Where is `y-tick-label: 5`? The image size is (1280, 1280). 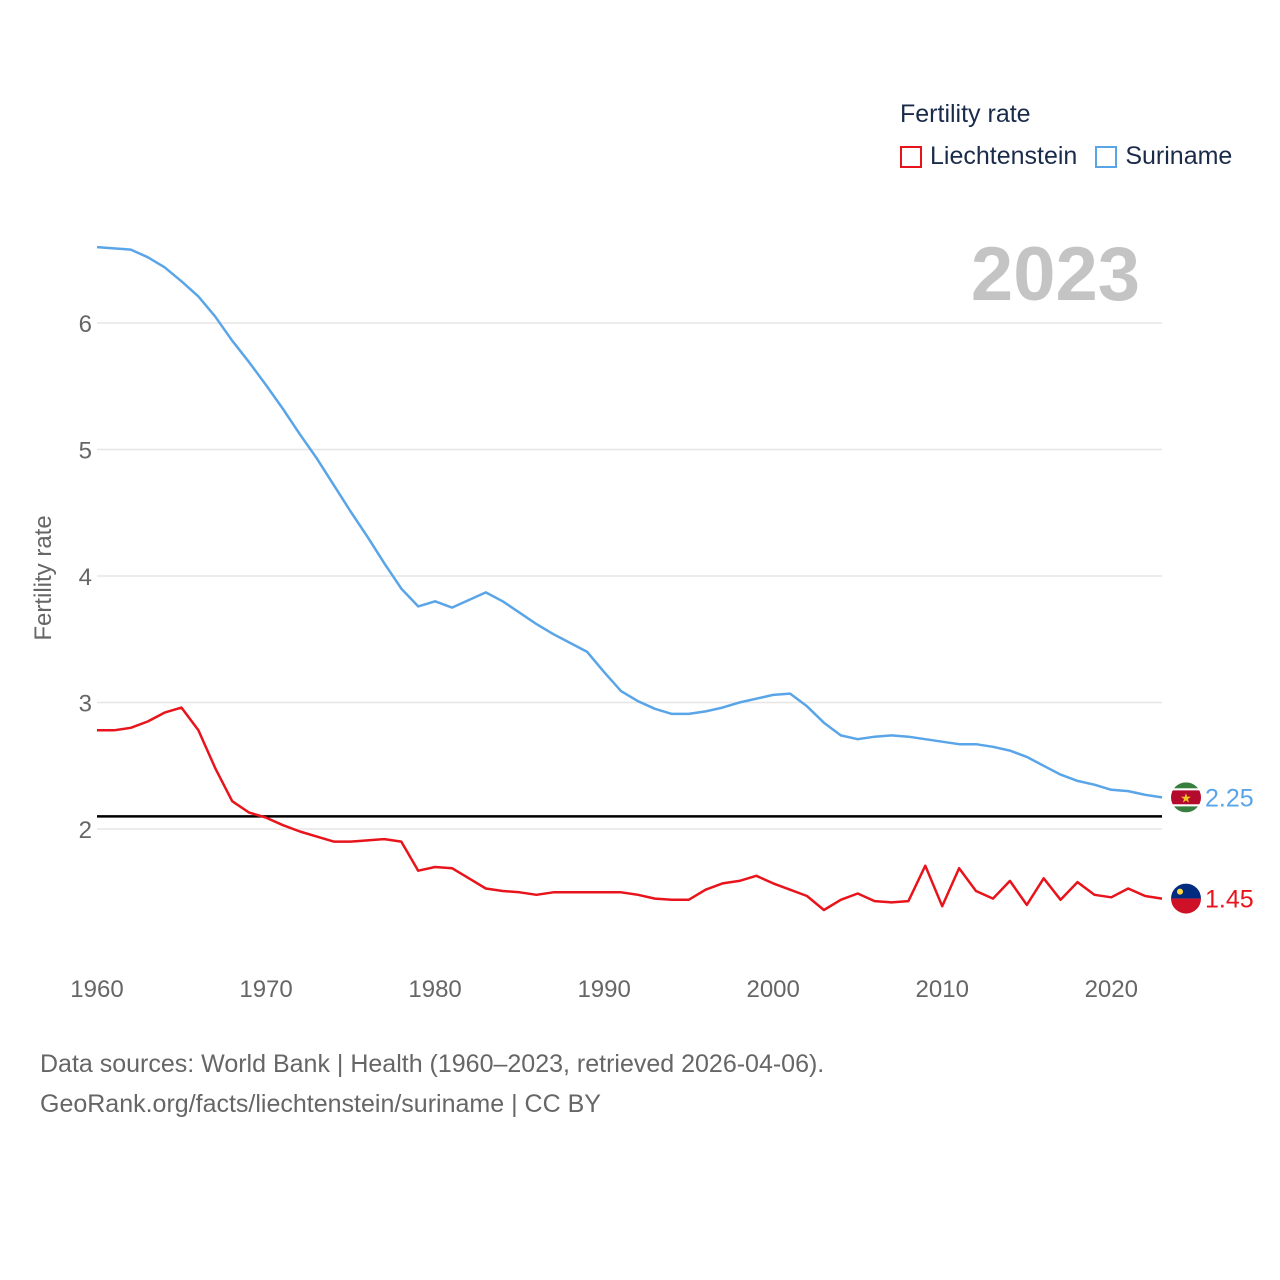
y-tick-label: 5 is located at coordinates (85, 451).